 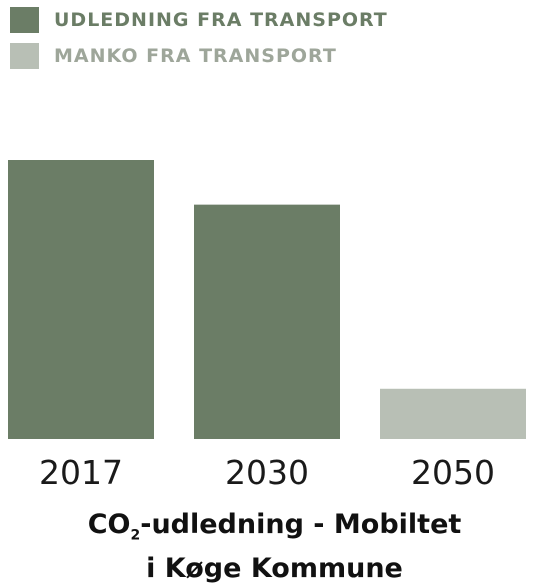 What do you see at coordinates (267, 321) in the screenshot?
I see `bar-udledning-2030` at bounding box center [267, 321].